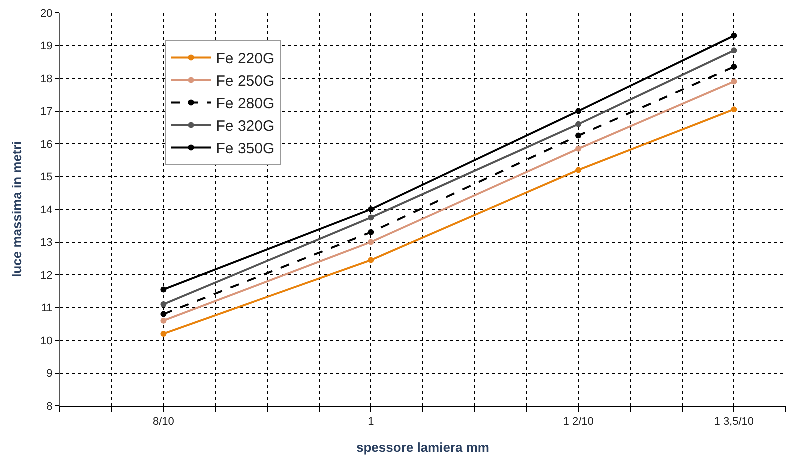  What do you see at coordinates (46, 178) in the screenshot?
I see `y-tick-label: 15` at bounding box center [46, 178].